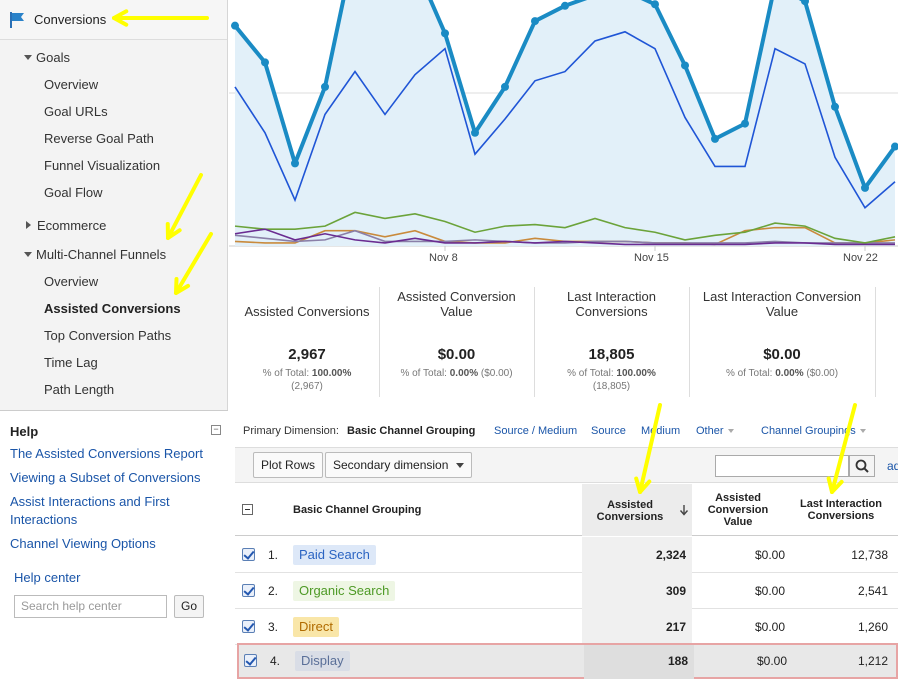 This screenshot has height=679, width=898. I want to click on help-title: Help, so click(24, 431).